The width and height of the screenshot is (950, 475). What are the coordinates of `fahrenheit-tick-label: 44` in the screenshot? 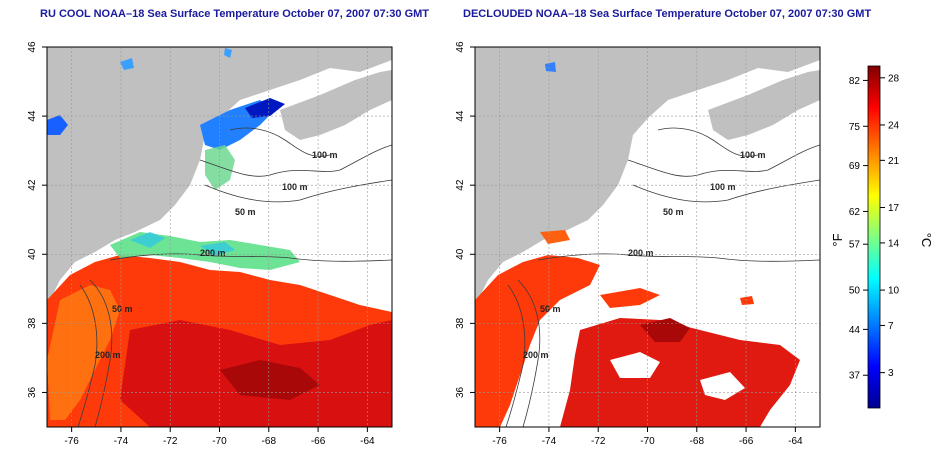 It's located at (855, 330).